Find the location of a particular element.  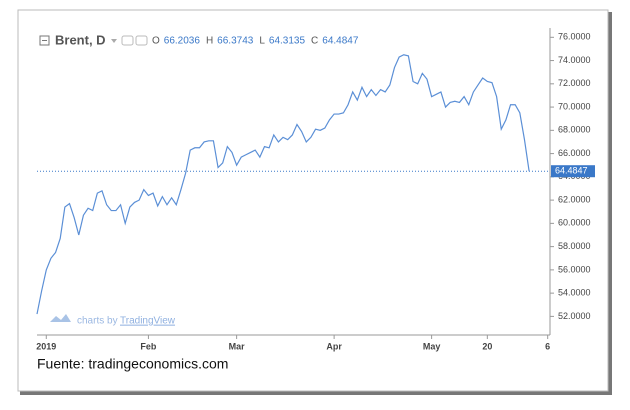

y-tick-label: 52.0000 is located at coordinates (574, 316).